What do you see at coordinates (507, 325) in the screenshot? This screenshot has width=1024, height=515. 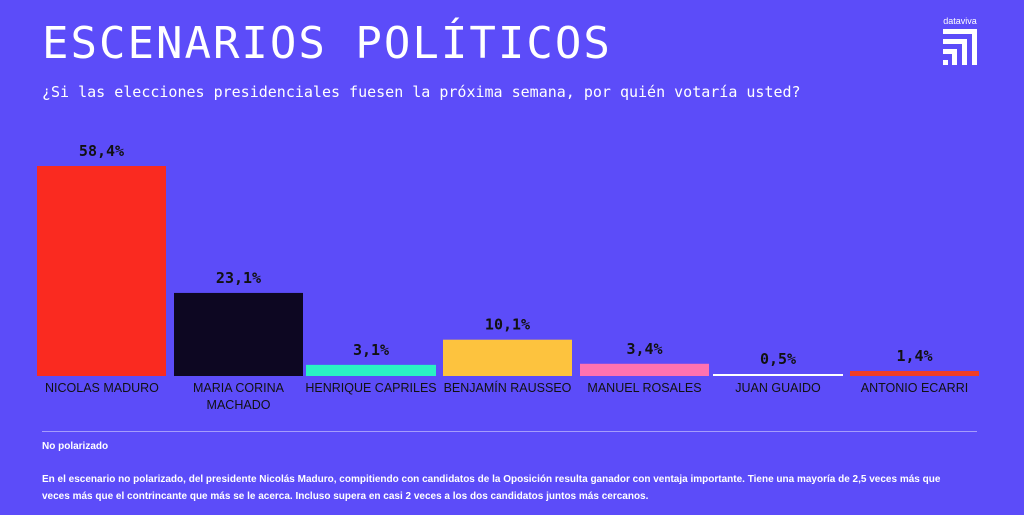 I see `value-label-benjamin-rausseo: 10,1%` at bounding box center [507, 325].